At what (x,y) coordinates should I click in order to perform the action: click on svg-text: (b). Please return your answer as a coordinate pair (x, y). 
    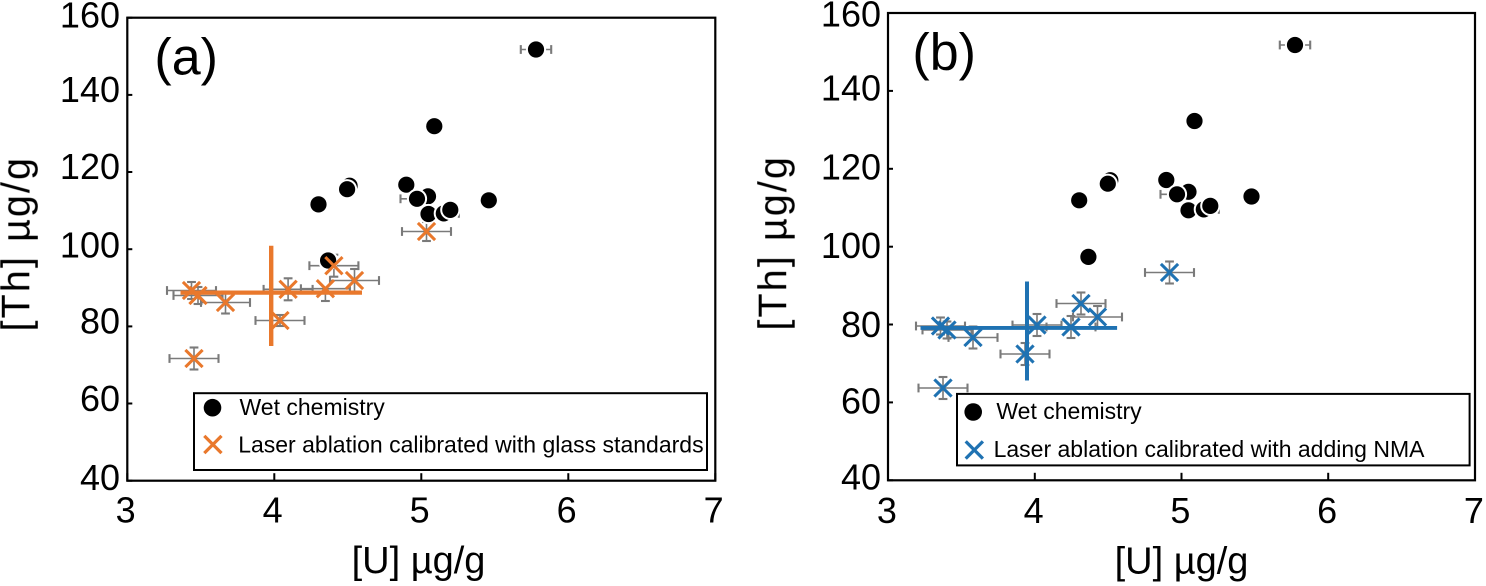
    Looking at the image, I should click on (944, 53).